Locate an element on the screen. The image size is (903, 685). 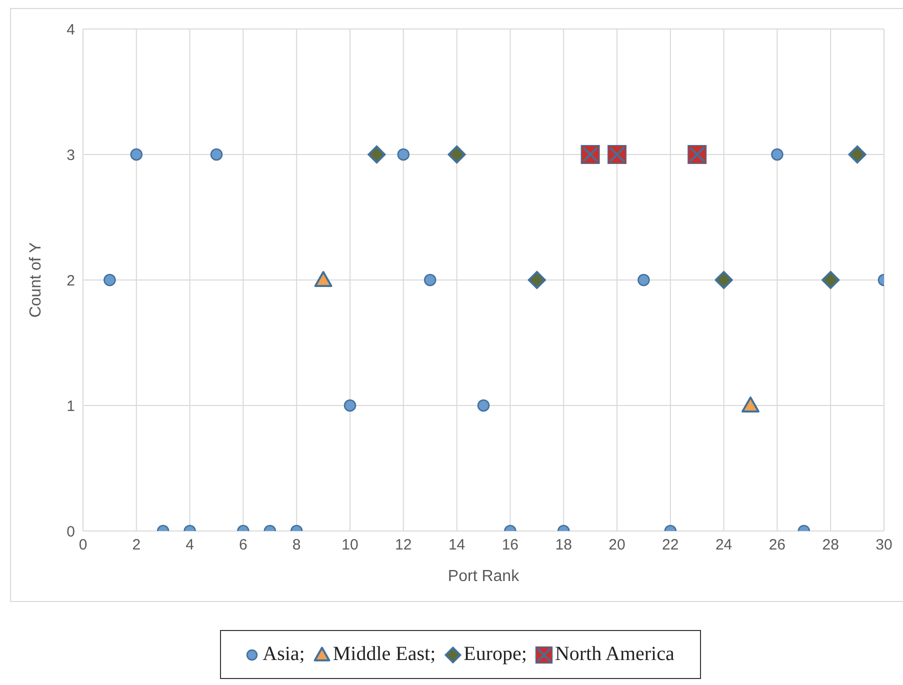
x-tick-label: 4 is located at coordinates (190, 545).